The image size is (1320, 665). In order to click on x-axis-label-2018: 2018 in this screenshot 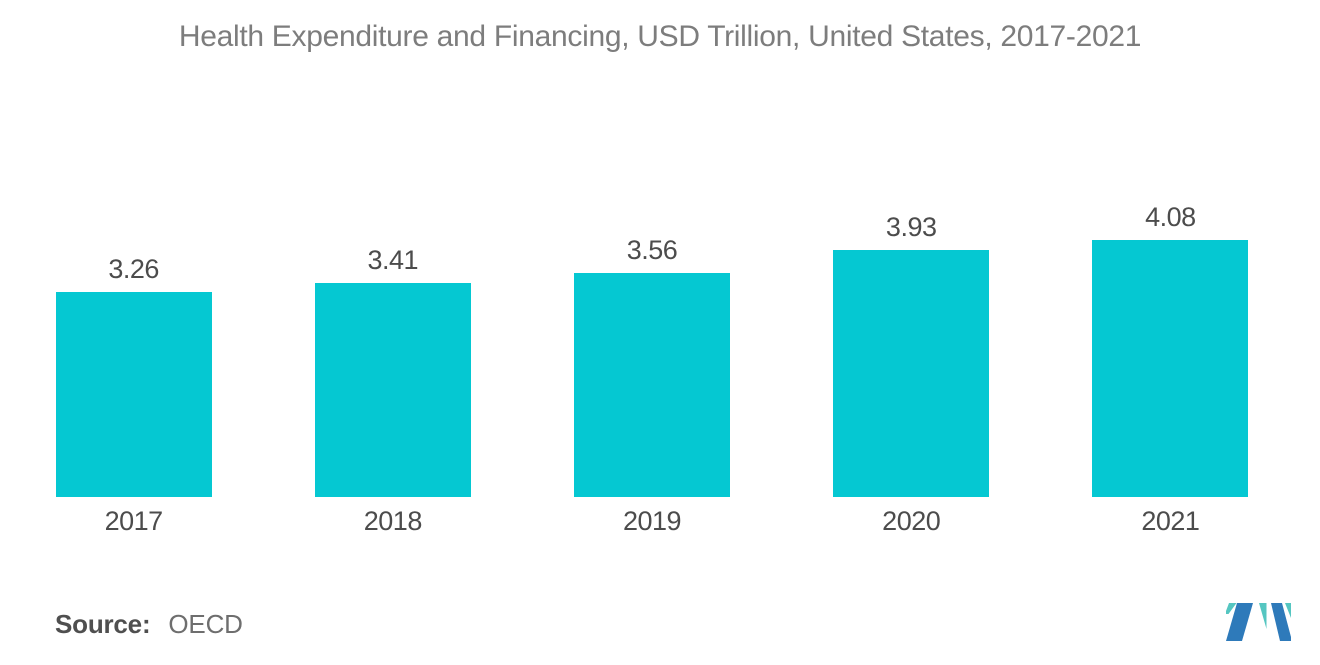, I will do `click(393, 521)`.